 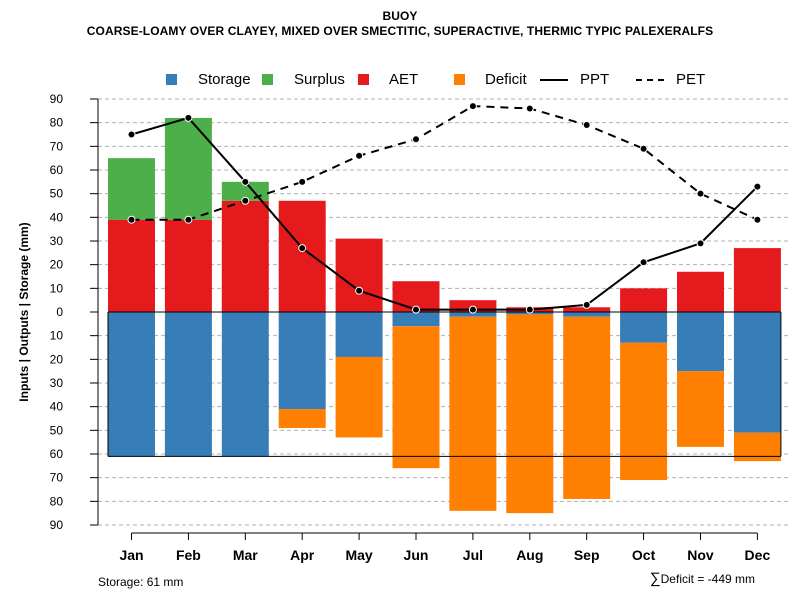 What do you see at coordinates (363, 79) in the screenshot?
I see `legend-swatch-aet` at bounding box center [363, 79].